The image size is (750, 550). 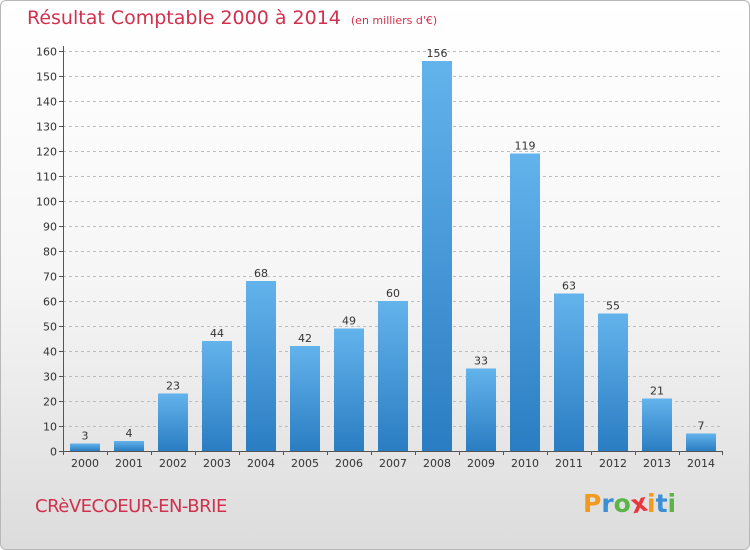 What do you see at coordinates (129, 433) in the screenshot?
I see `bar-value-label: 4` at bounding box center [129, 433].